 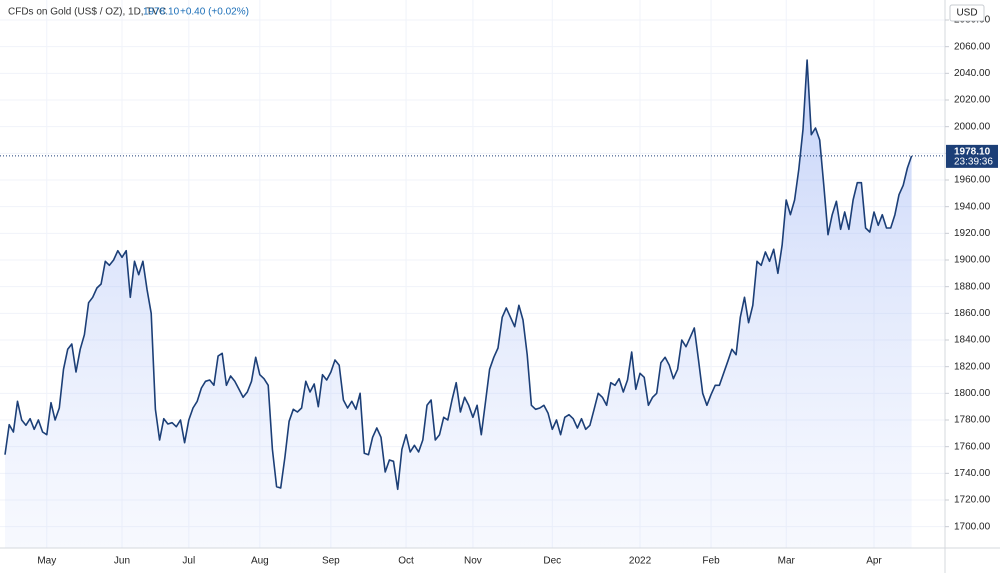 I want to click on last-price-tag, so click(x=972, y=156).